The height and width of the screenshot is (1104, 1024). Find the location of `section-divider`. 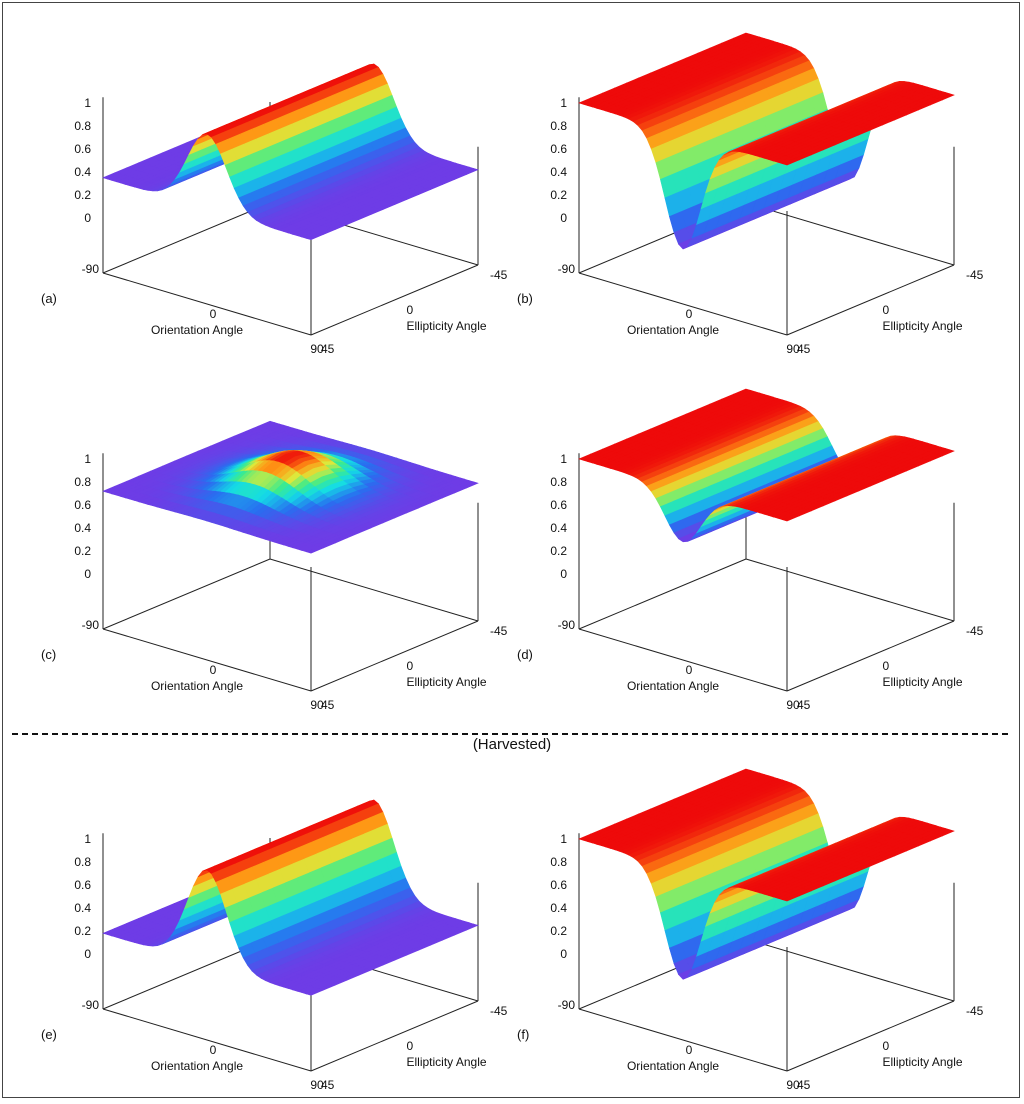

section-divider is located at coordinates (510, 734).